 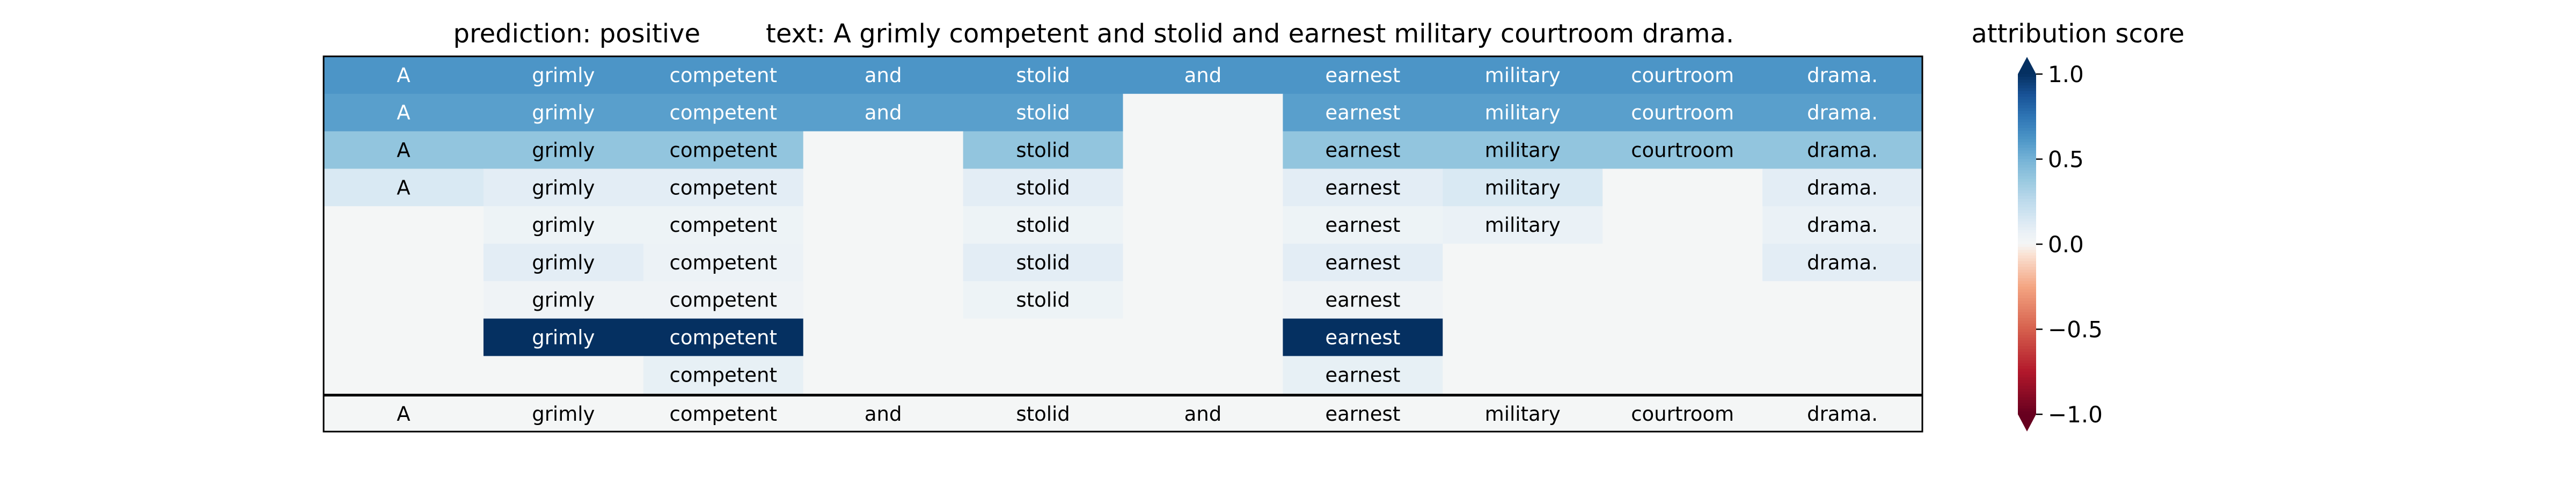 What do you see at coordinates (1682, 414) in the screenshot?
I see `original-token-label: courtroom` at bounding box center [1682, 414].